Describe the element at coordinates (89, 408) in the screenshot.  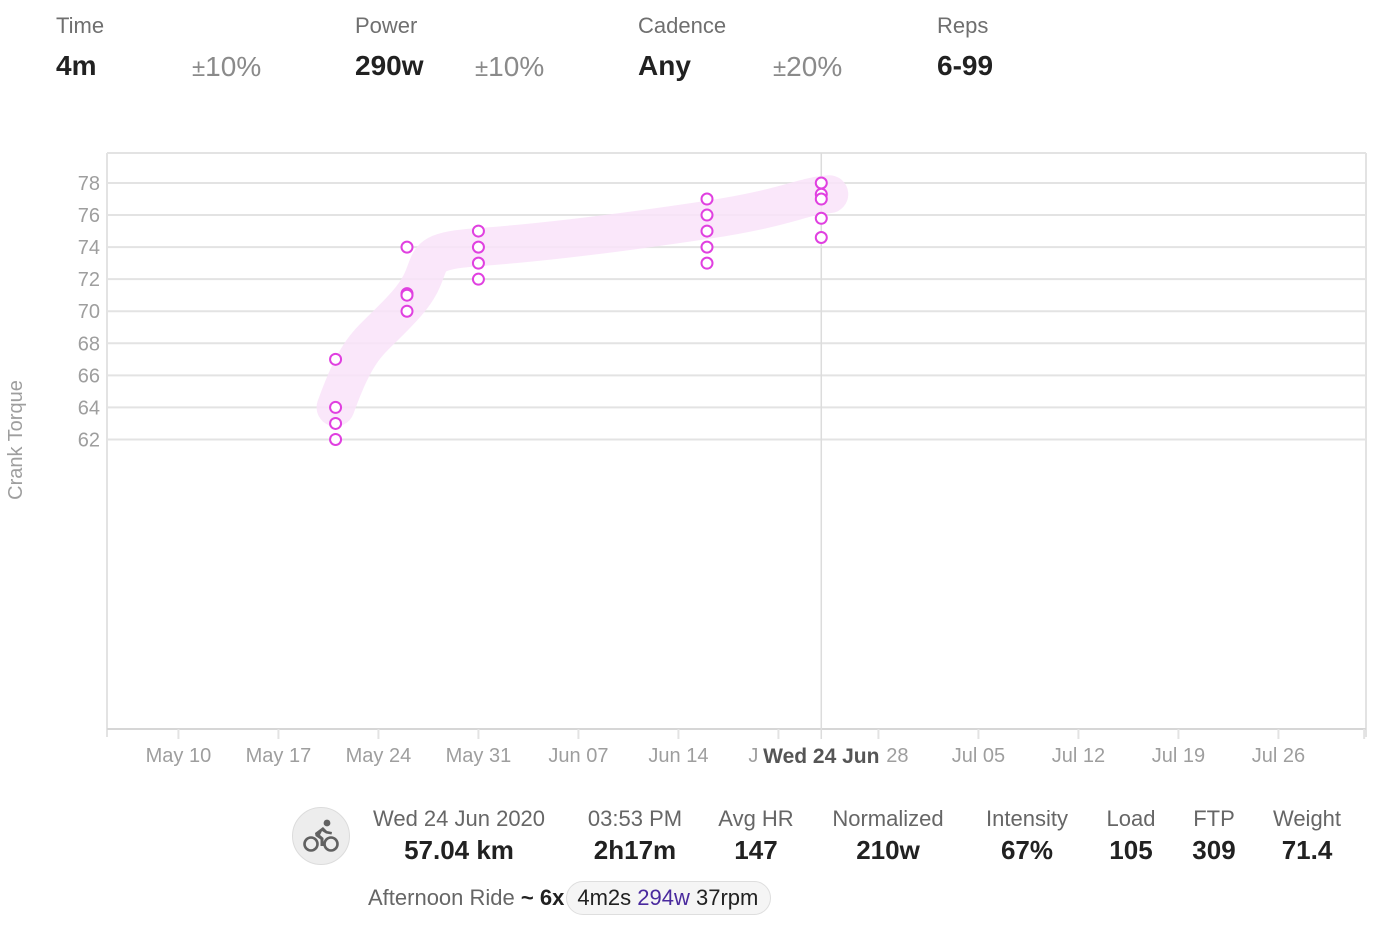
I see `y-tick-label: 64` at that location.